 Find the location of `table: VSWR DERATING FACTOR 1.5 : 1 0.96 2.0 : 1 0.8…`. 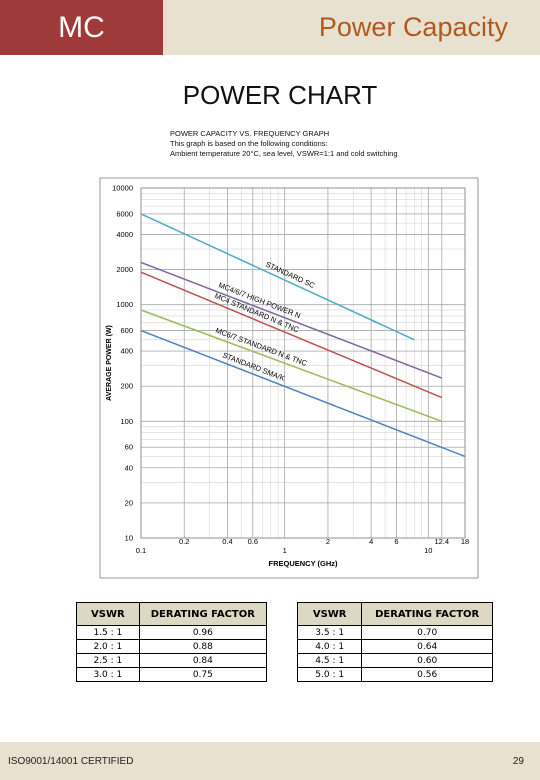

table: VSWR DERATING FACTOR 1.5 : 1 0.96 2.0 : 1 0.8… is located at coordinates (172, 642).